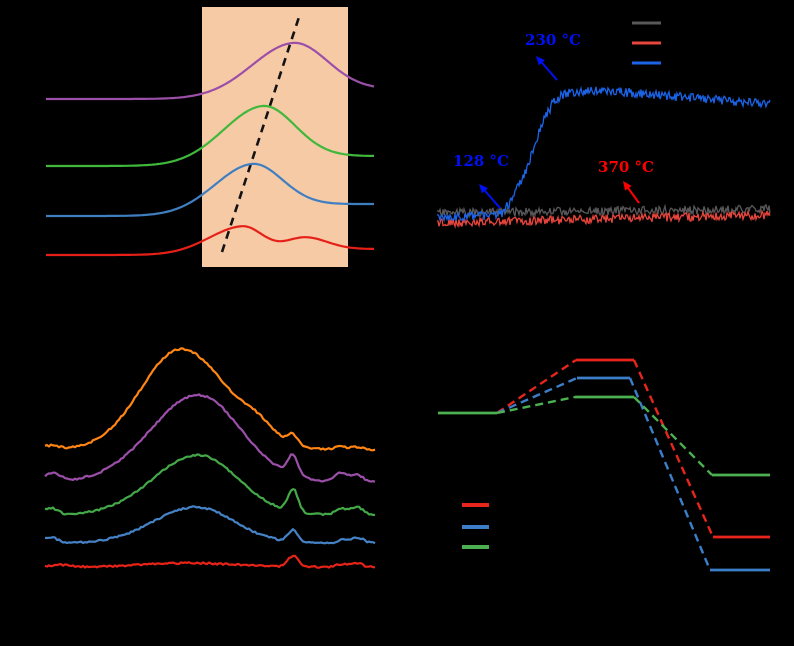 This screenshot has height=646, width=794. What do you see at coordinates (626, 167) in the screenshot?
I see `annotation-370c: 370 °C` at bounding box center [626, 167].